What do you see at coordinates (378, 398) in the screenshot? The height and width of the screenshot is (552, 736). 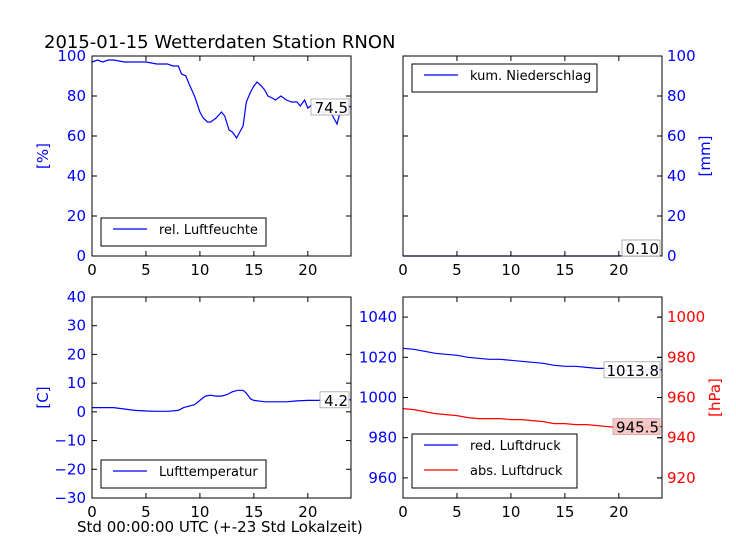 I see `y-tick-label: 1000` at bounding box center [378, 398].